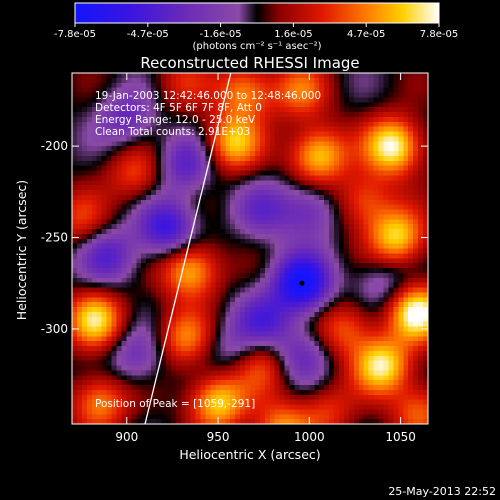 The width and height of the screenshot is (500, 500). What do you see at coordinates (148, 34) in the screenshot?
I see `colorbar-tick-label: -4.7e-05` at bounding box center [148, 34].